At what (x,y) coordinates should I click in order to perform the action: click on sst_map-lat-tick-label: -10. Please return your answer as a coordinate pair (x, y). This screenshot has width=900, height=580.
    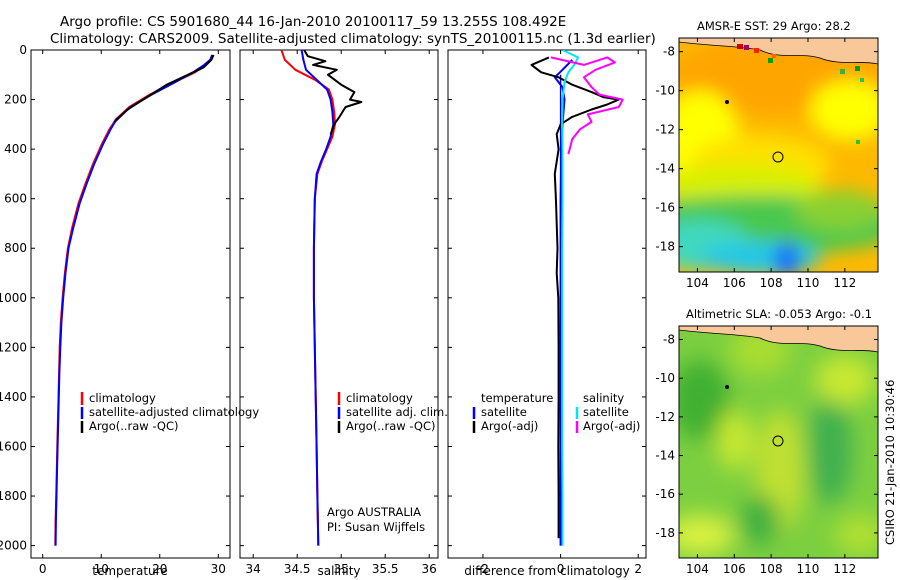
    Looking at the image, I should click on (665, 91).